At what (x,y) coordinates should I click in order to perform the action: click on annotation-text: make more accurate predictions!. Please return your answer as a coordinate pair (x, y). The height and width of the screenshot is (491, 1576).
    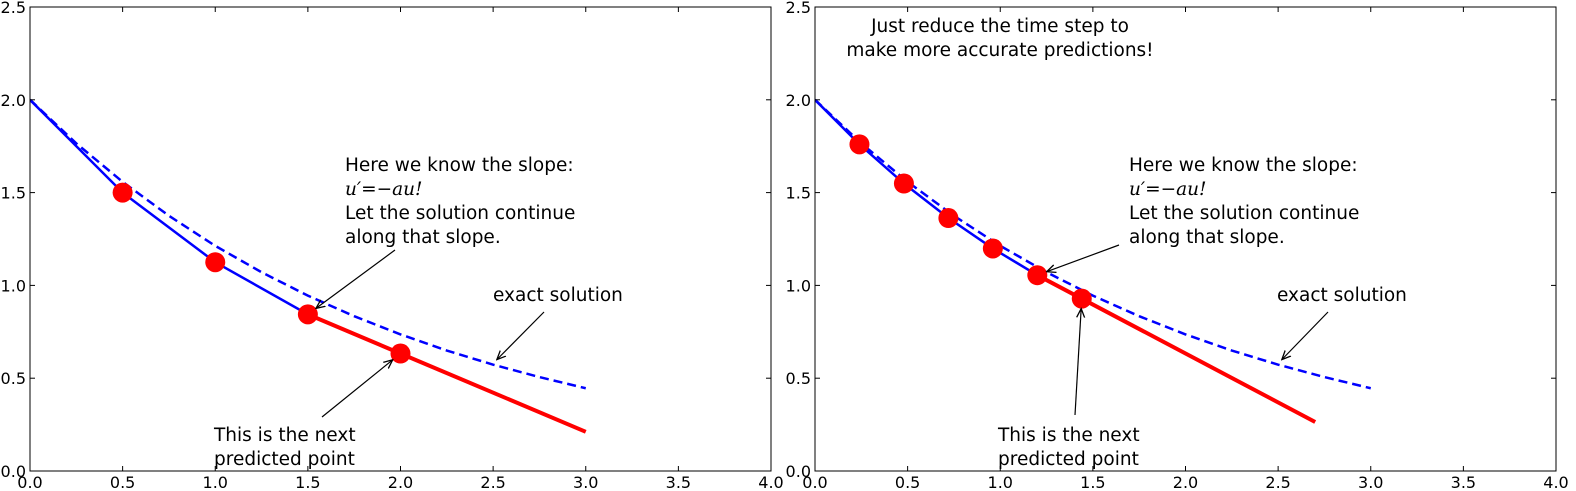
    Looking at the image, I should click on (999, 50).